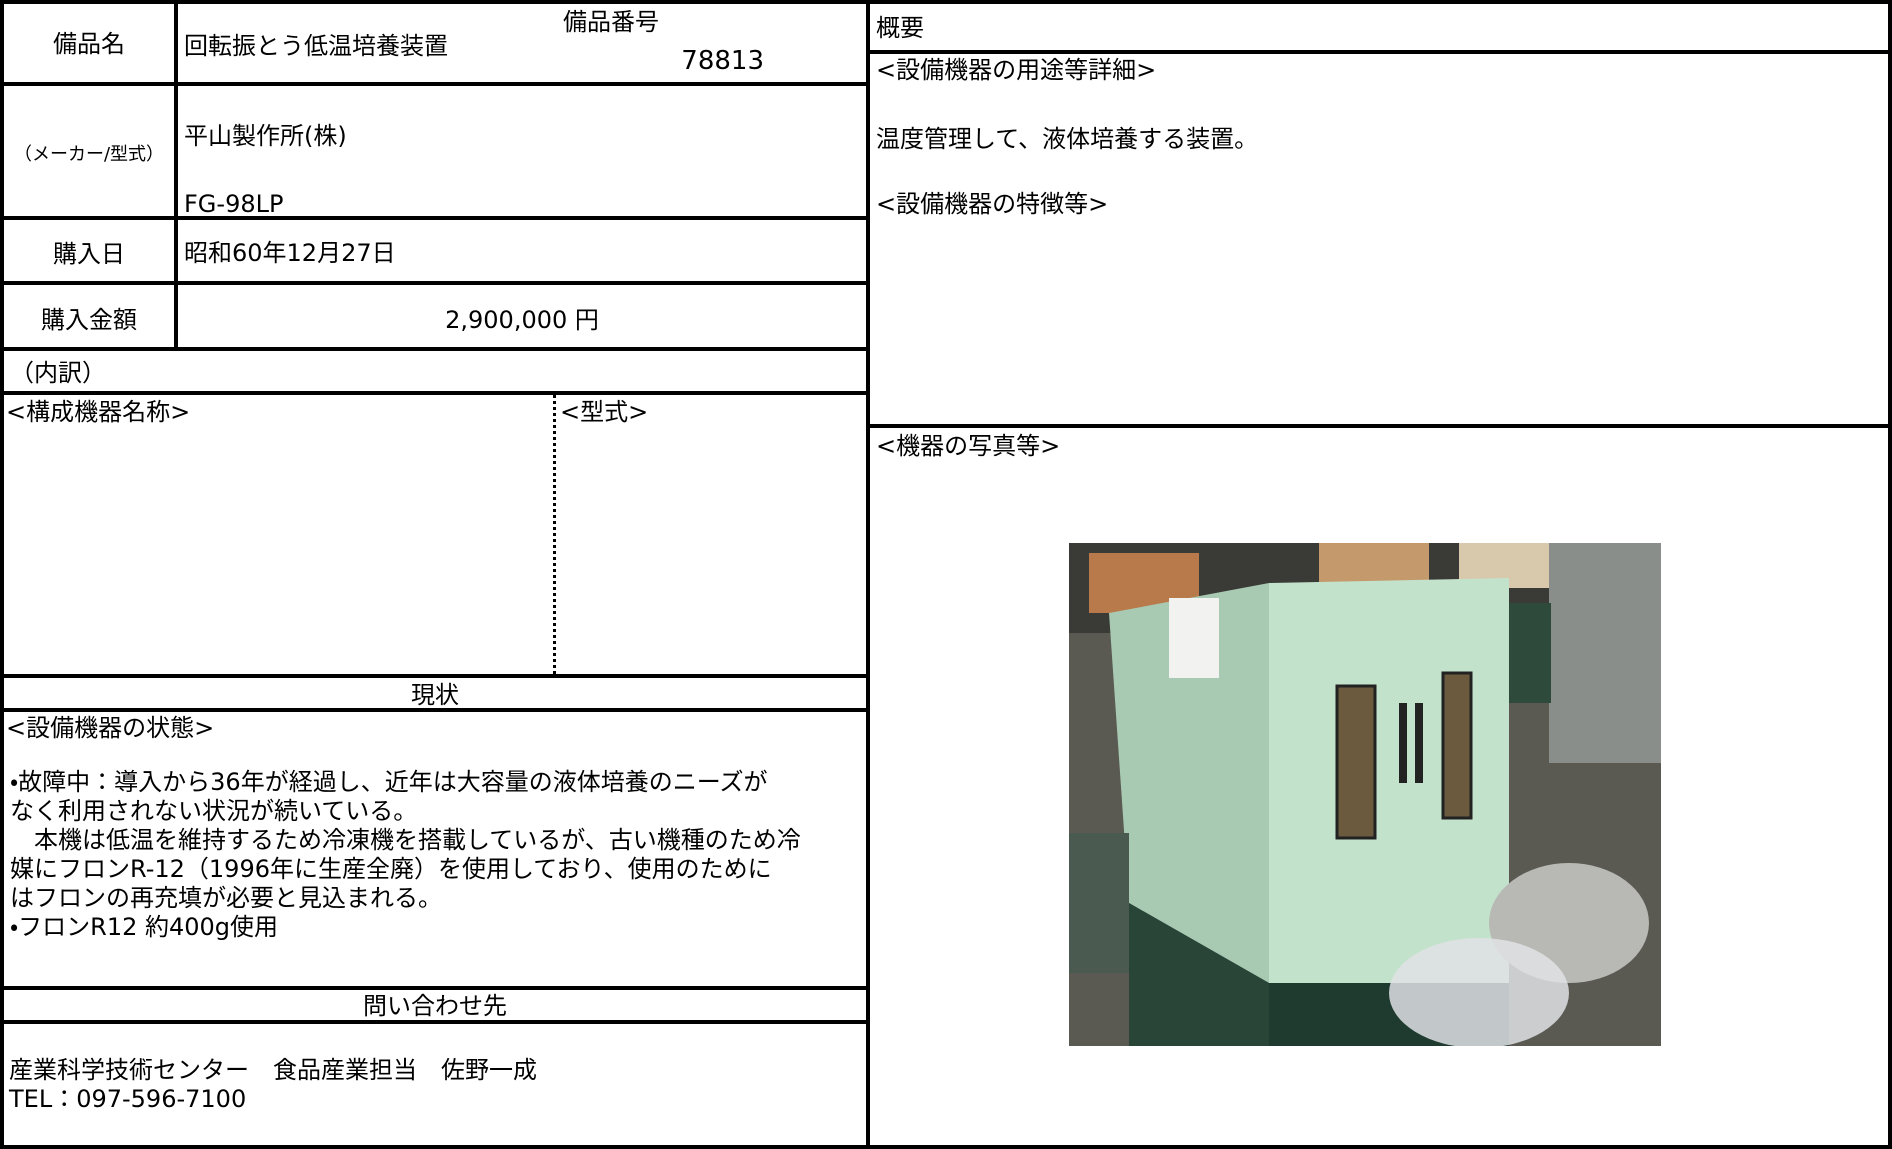 Image resolution: width=1892 pixels, height=1149 pixels. Describe the element at coordinates (265, 136) in the screenshot. I see `value: 平山製作所(株)` at that location.